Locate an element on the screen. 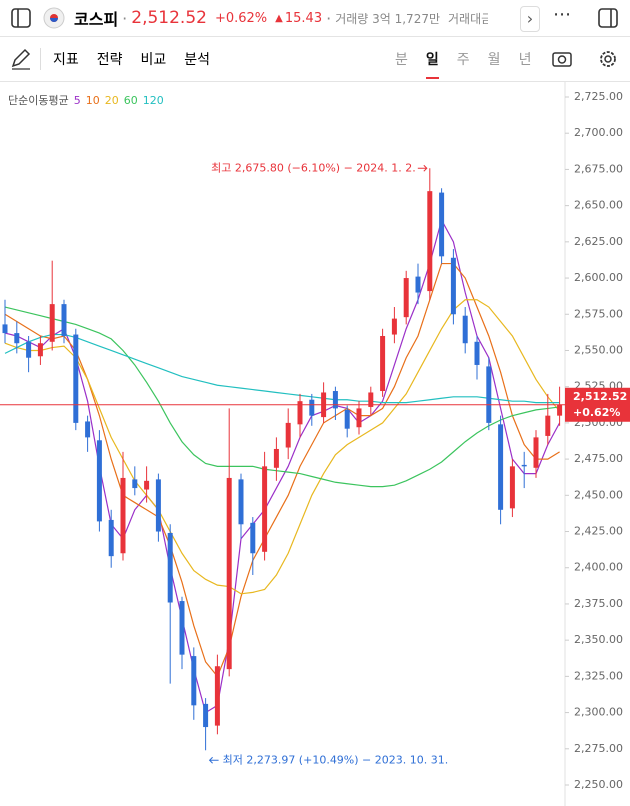  low-annotation: 최저 2,273.97 (+10.49%) − 2023. 10. 31. is located at coordinates (336, 759).